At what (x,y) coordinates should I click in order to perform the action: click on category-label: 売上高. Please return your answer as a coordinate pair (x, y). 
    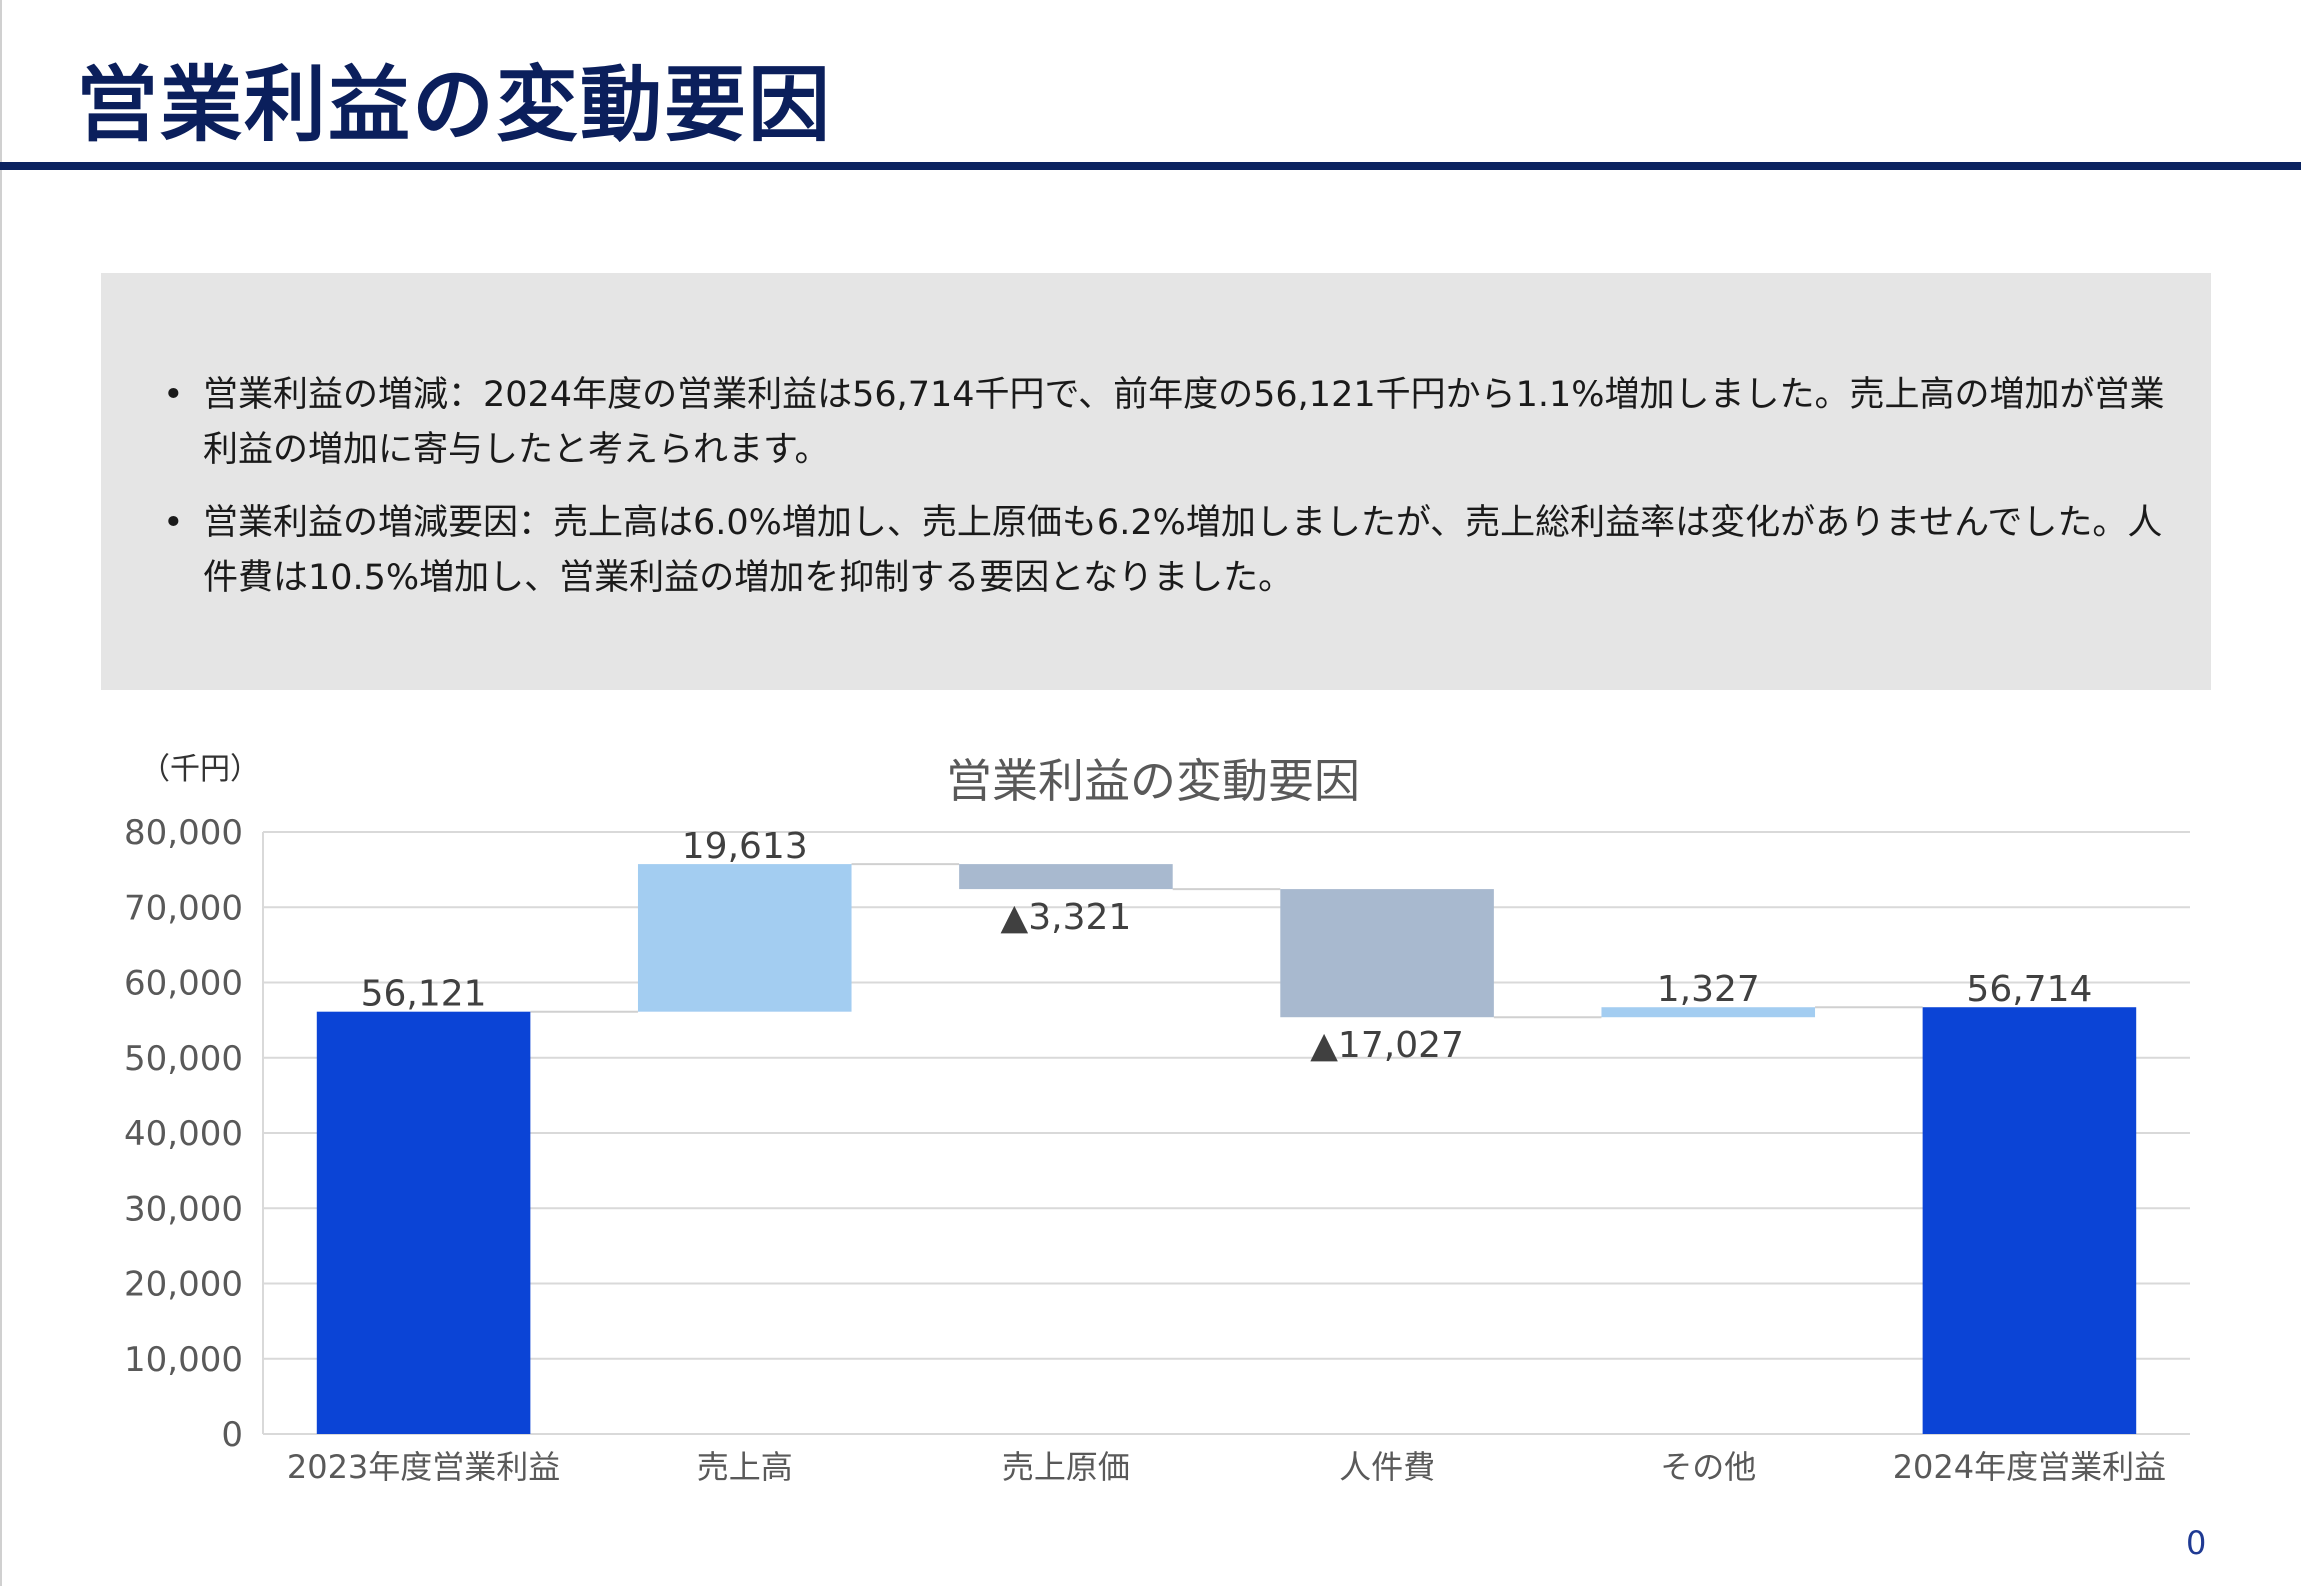
    Looking at the image, I should click on (745, 1467).